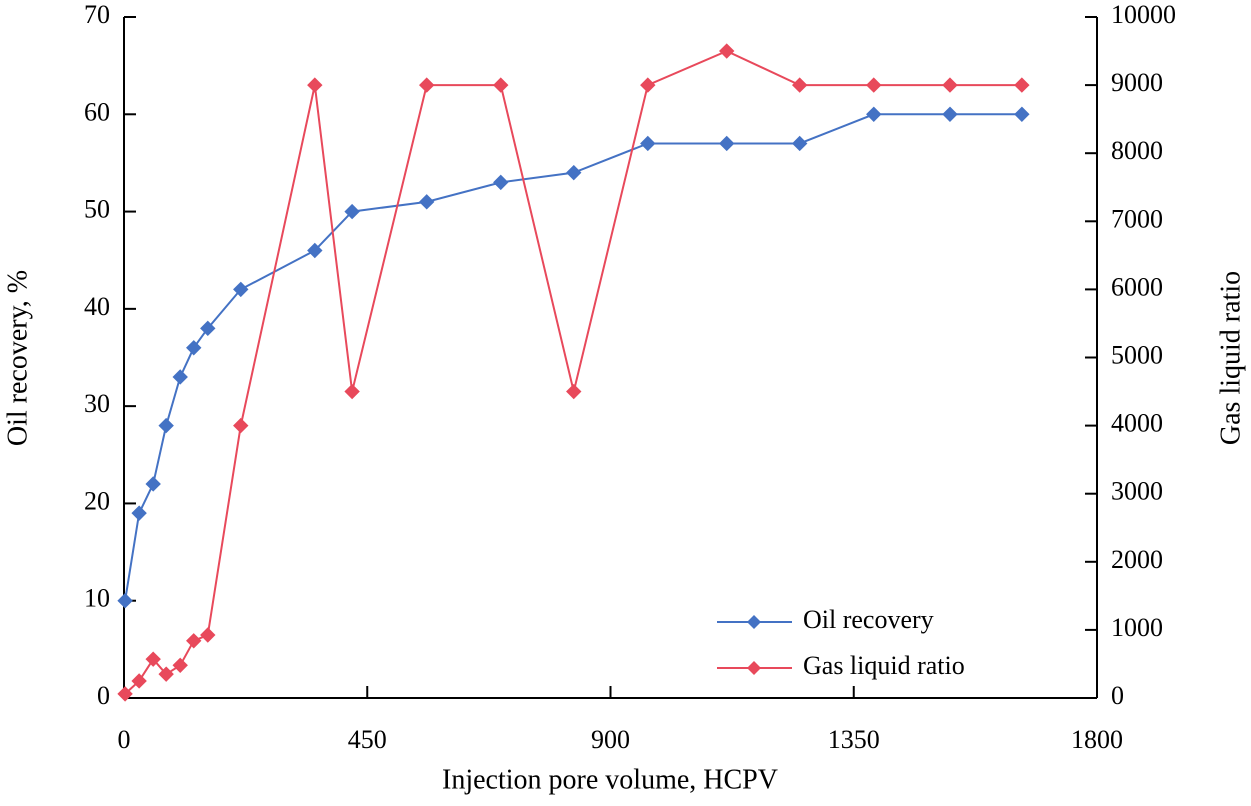  Describe the element at coordinates (1137, 286) in the screenshot. I see `y2-tick-label: 6000` at that location.